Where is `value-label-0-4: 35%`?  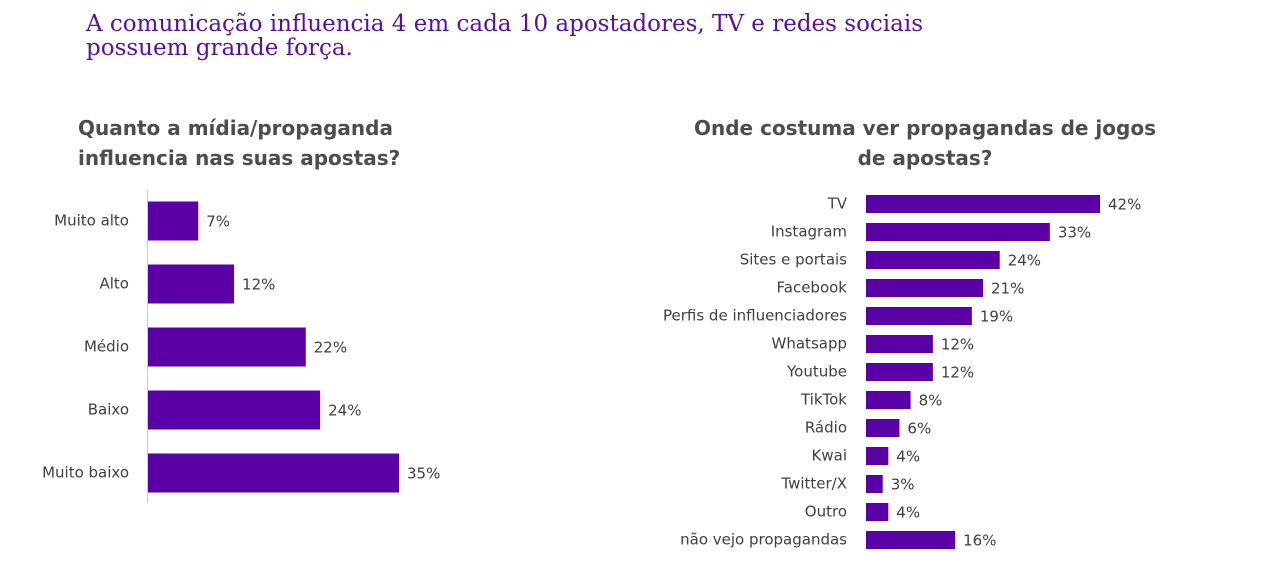 value-label-0-4: 35% is located at coordinates (423, 474).